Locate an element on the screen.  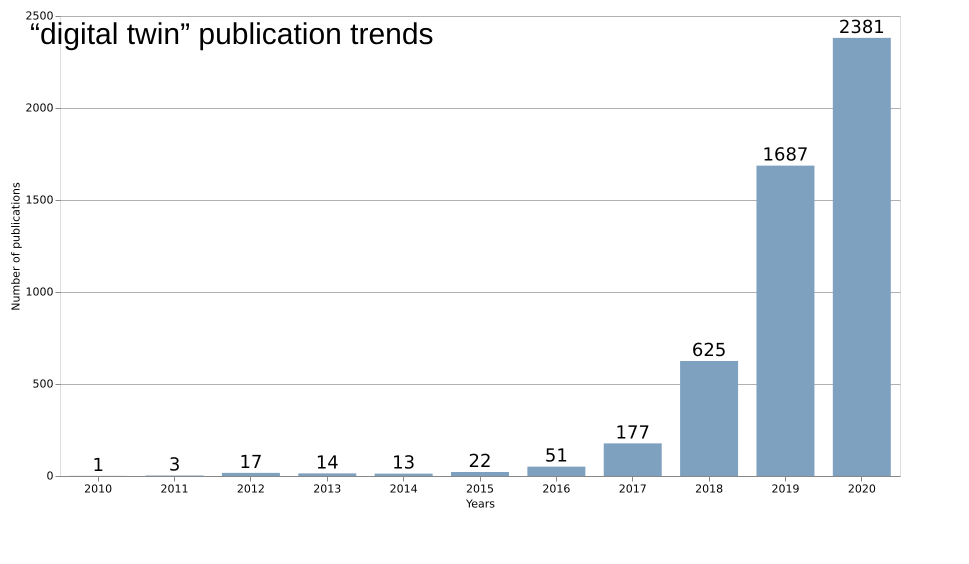
y-tick-label: 0 is located at coordinates (50, 476).